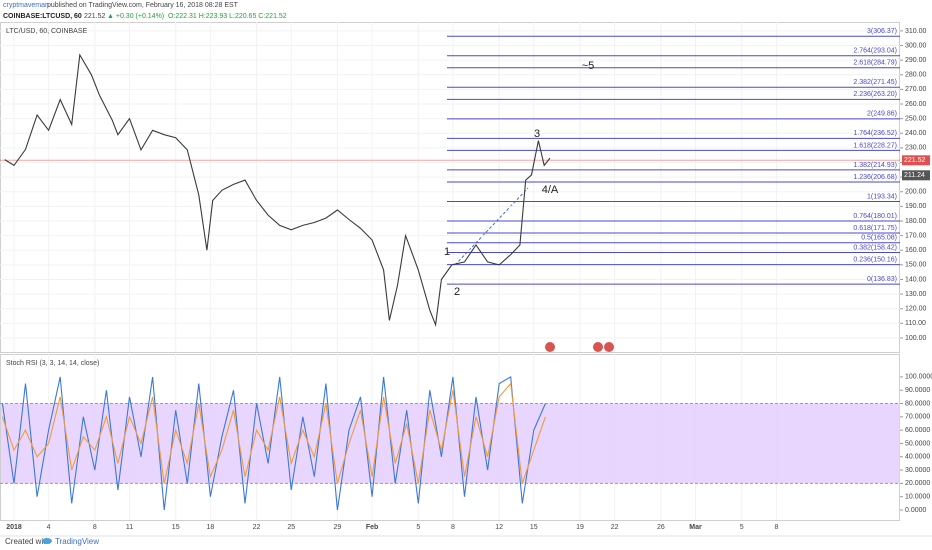  I want to click on fib-label: 1(193.34), so click(882, 196).